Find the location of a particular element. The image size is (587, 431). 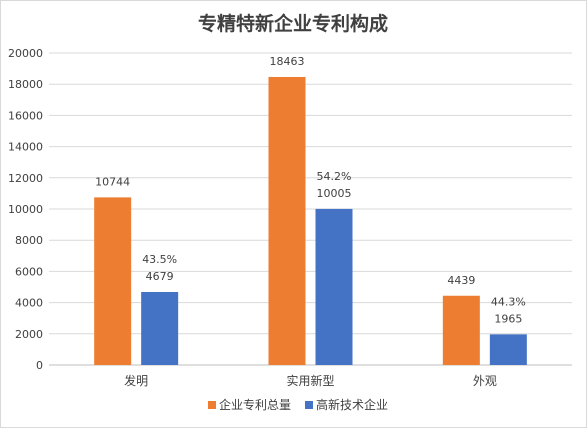

y-tick-label: 8000 is located at coordinates (29, 240).